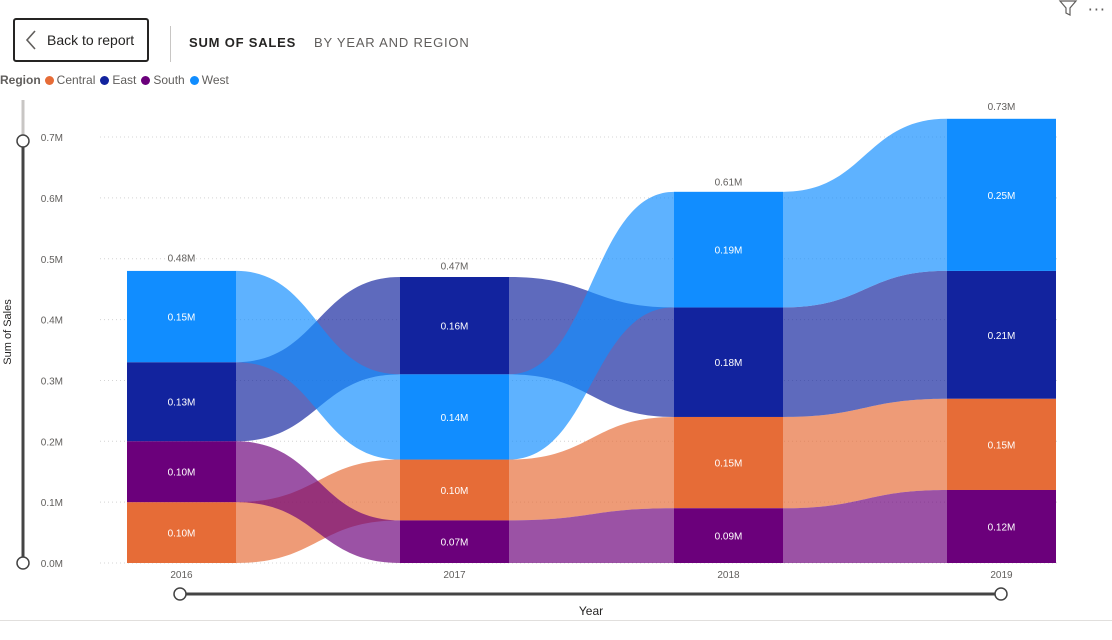  Describe the element at coordinates (215, 80) in the screenshot. I see `legend-label-west: West` at that location.